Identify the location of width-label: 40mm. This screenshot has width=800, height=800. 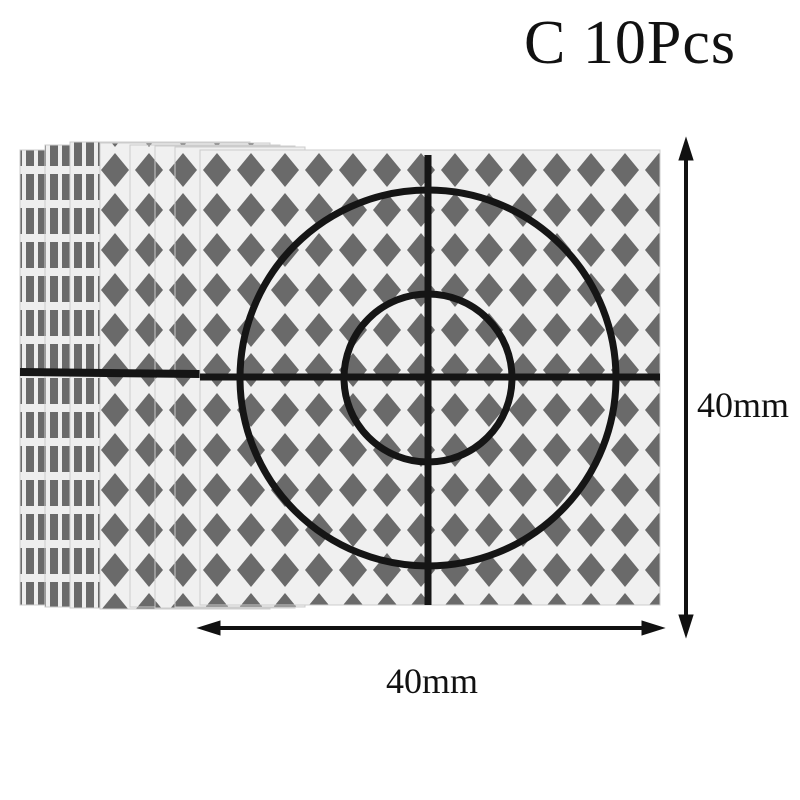
(432, 681).